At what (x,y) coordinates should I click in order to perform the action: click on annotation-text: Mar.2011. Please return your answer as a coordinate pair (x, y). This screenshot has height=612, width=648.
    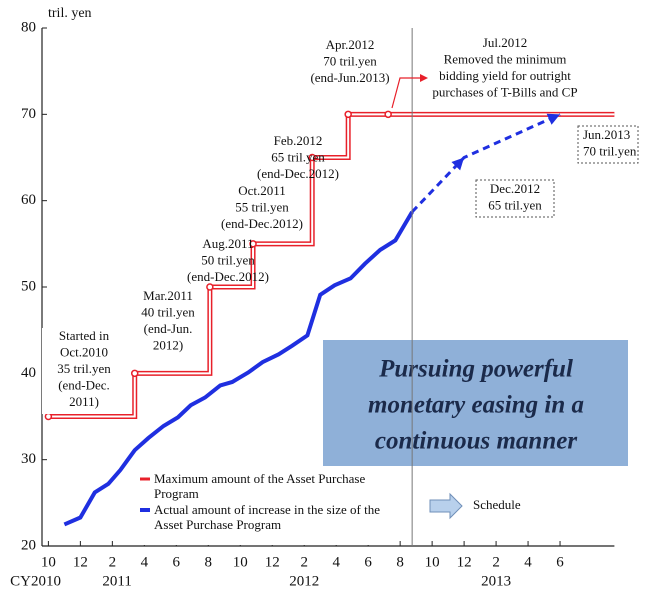
    Looking at the image, I should click on (168, 295).